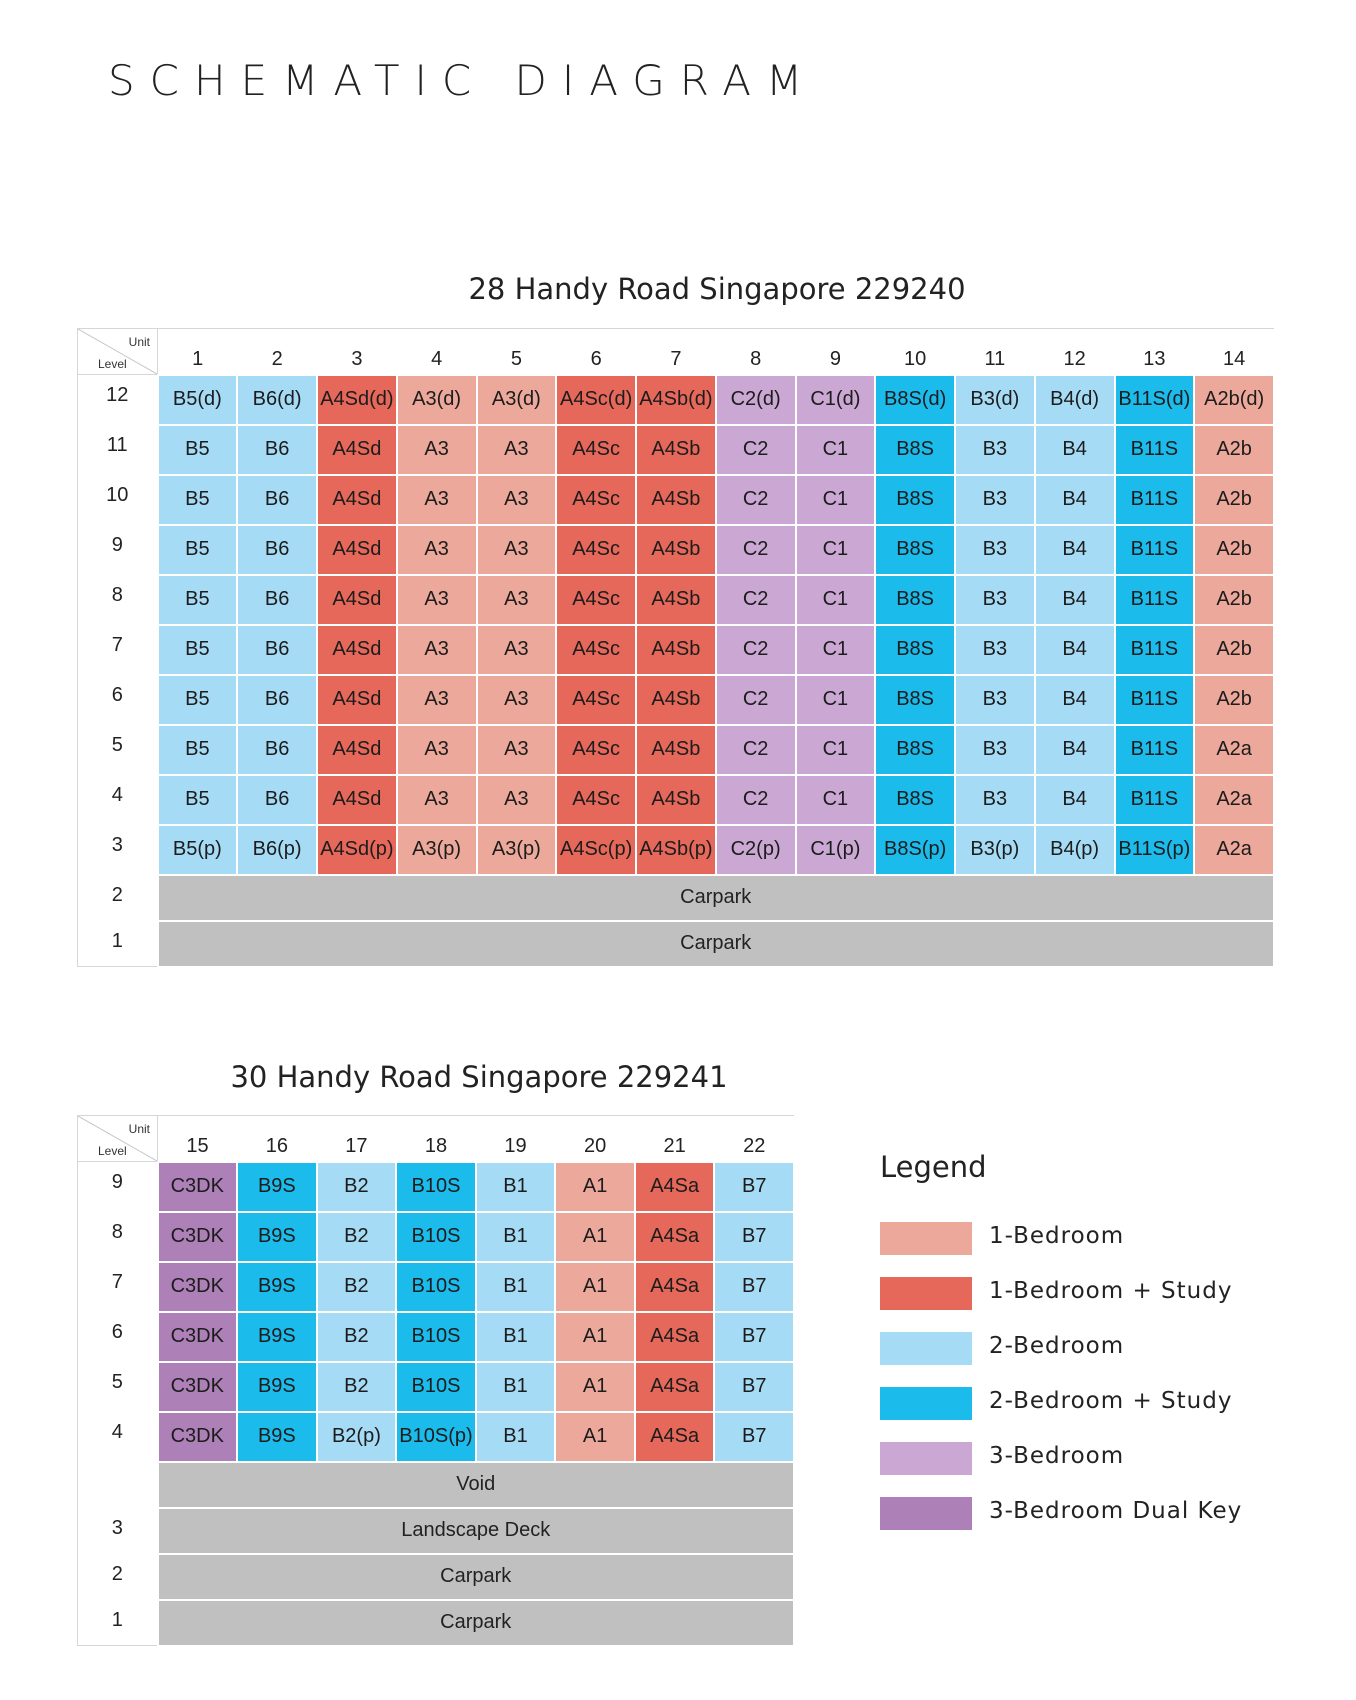 Image resolution: width=1356 pixels, height=1700 pixels. What do you see at coordinates (277, 849) in the screenshot?
I see `unit-cell: B6(p)` at bounding box center [277, 849].